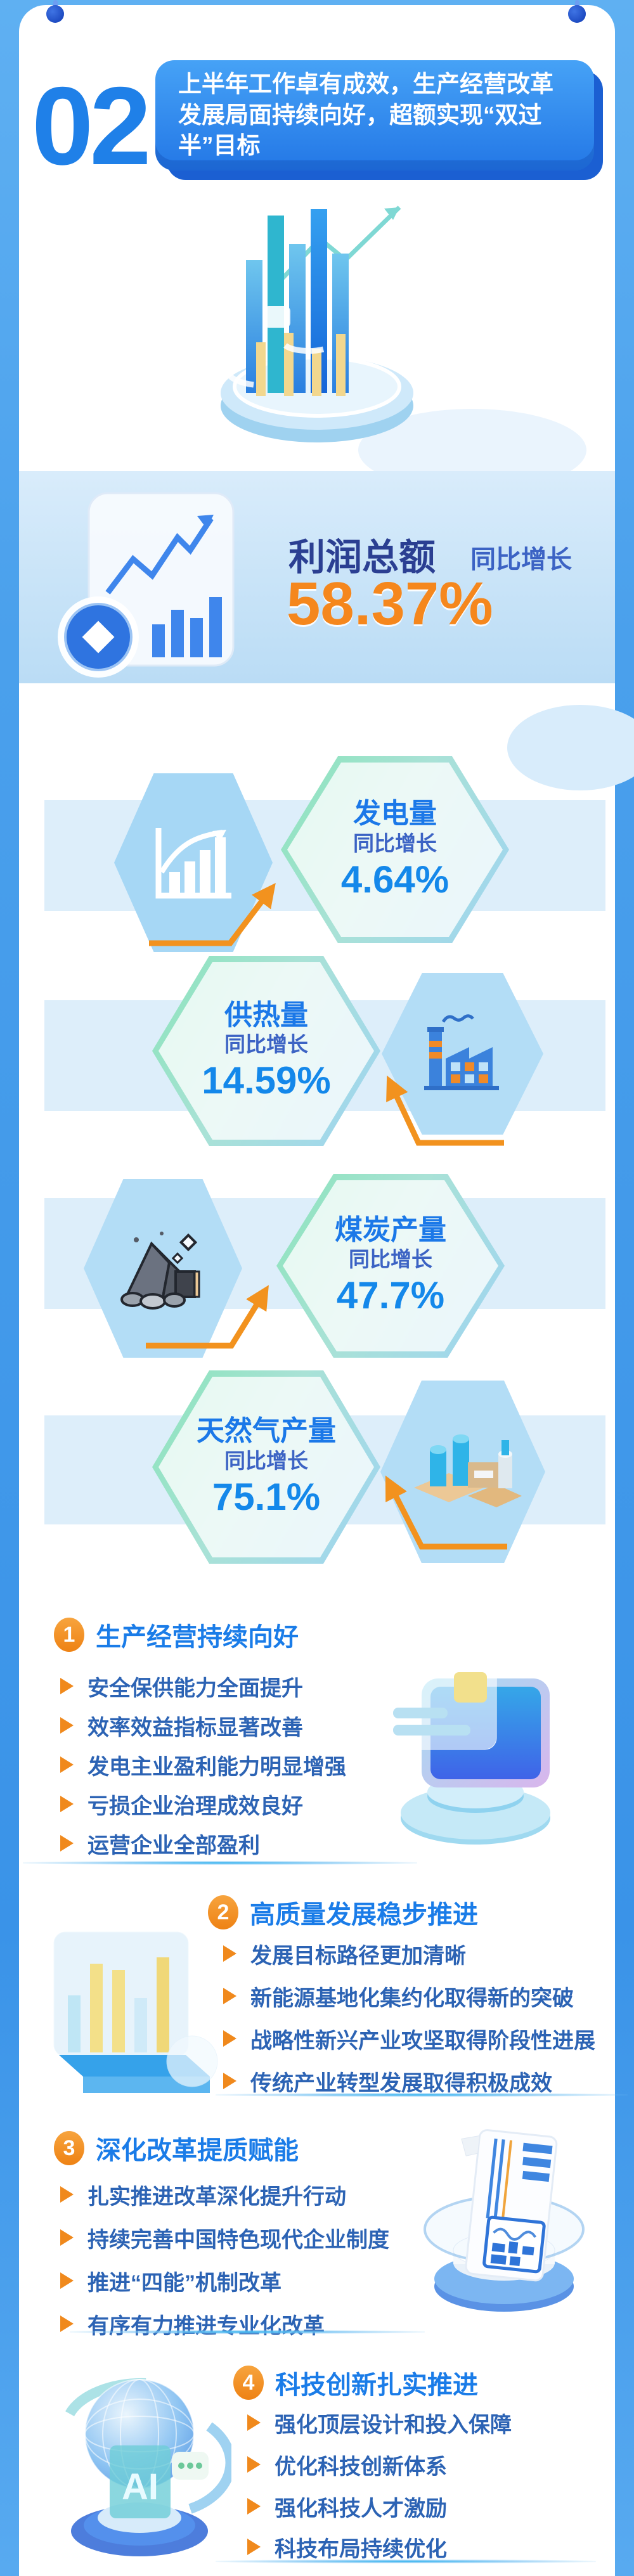 The image size is (634, 2576). I want to click on profit-chart-coin-icon, so click(146, 585).